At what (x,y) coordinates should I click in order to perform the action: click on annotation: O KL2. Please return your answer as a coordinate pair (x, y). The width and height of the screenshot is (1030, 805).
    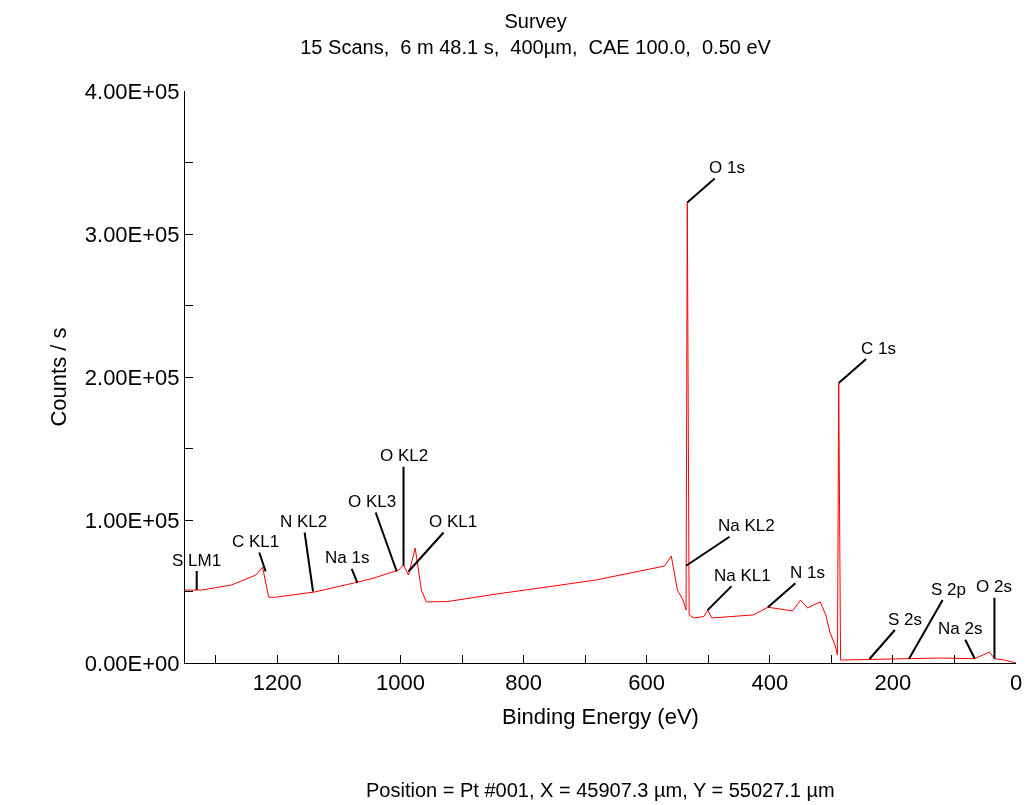
    Looking at the image, I should click on (404, 455).